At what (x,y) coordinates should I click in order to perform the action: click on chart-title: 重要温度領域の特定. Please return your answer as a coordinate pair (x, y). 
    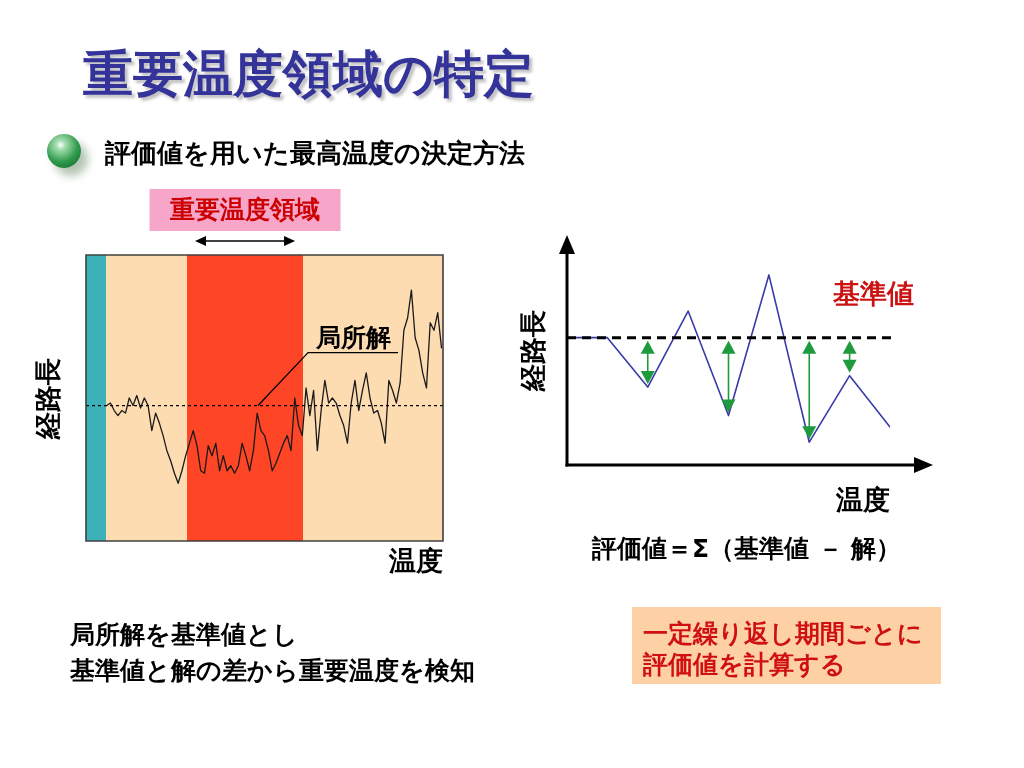
    Looking at the image, I should click on (308, 74).